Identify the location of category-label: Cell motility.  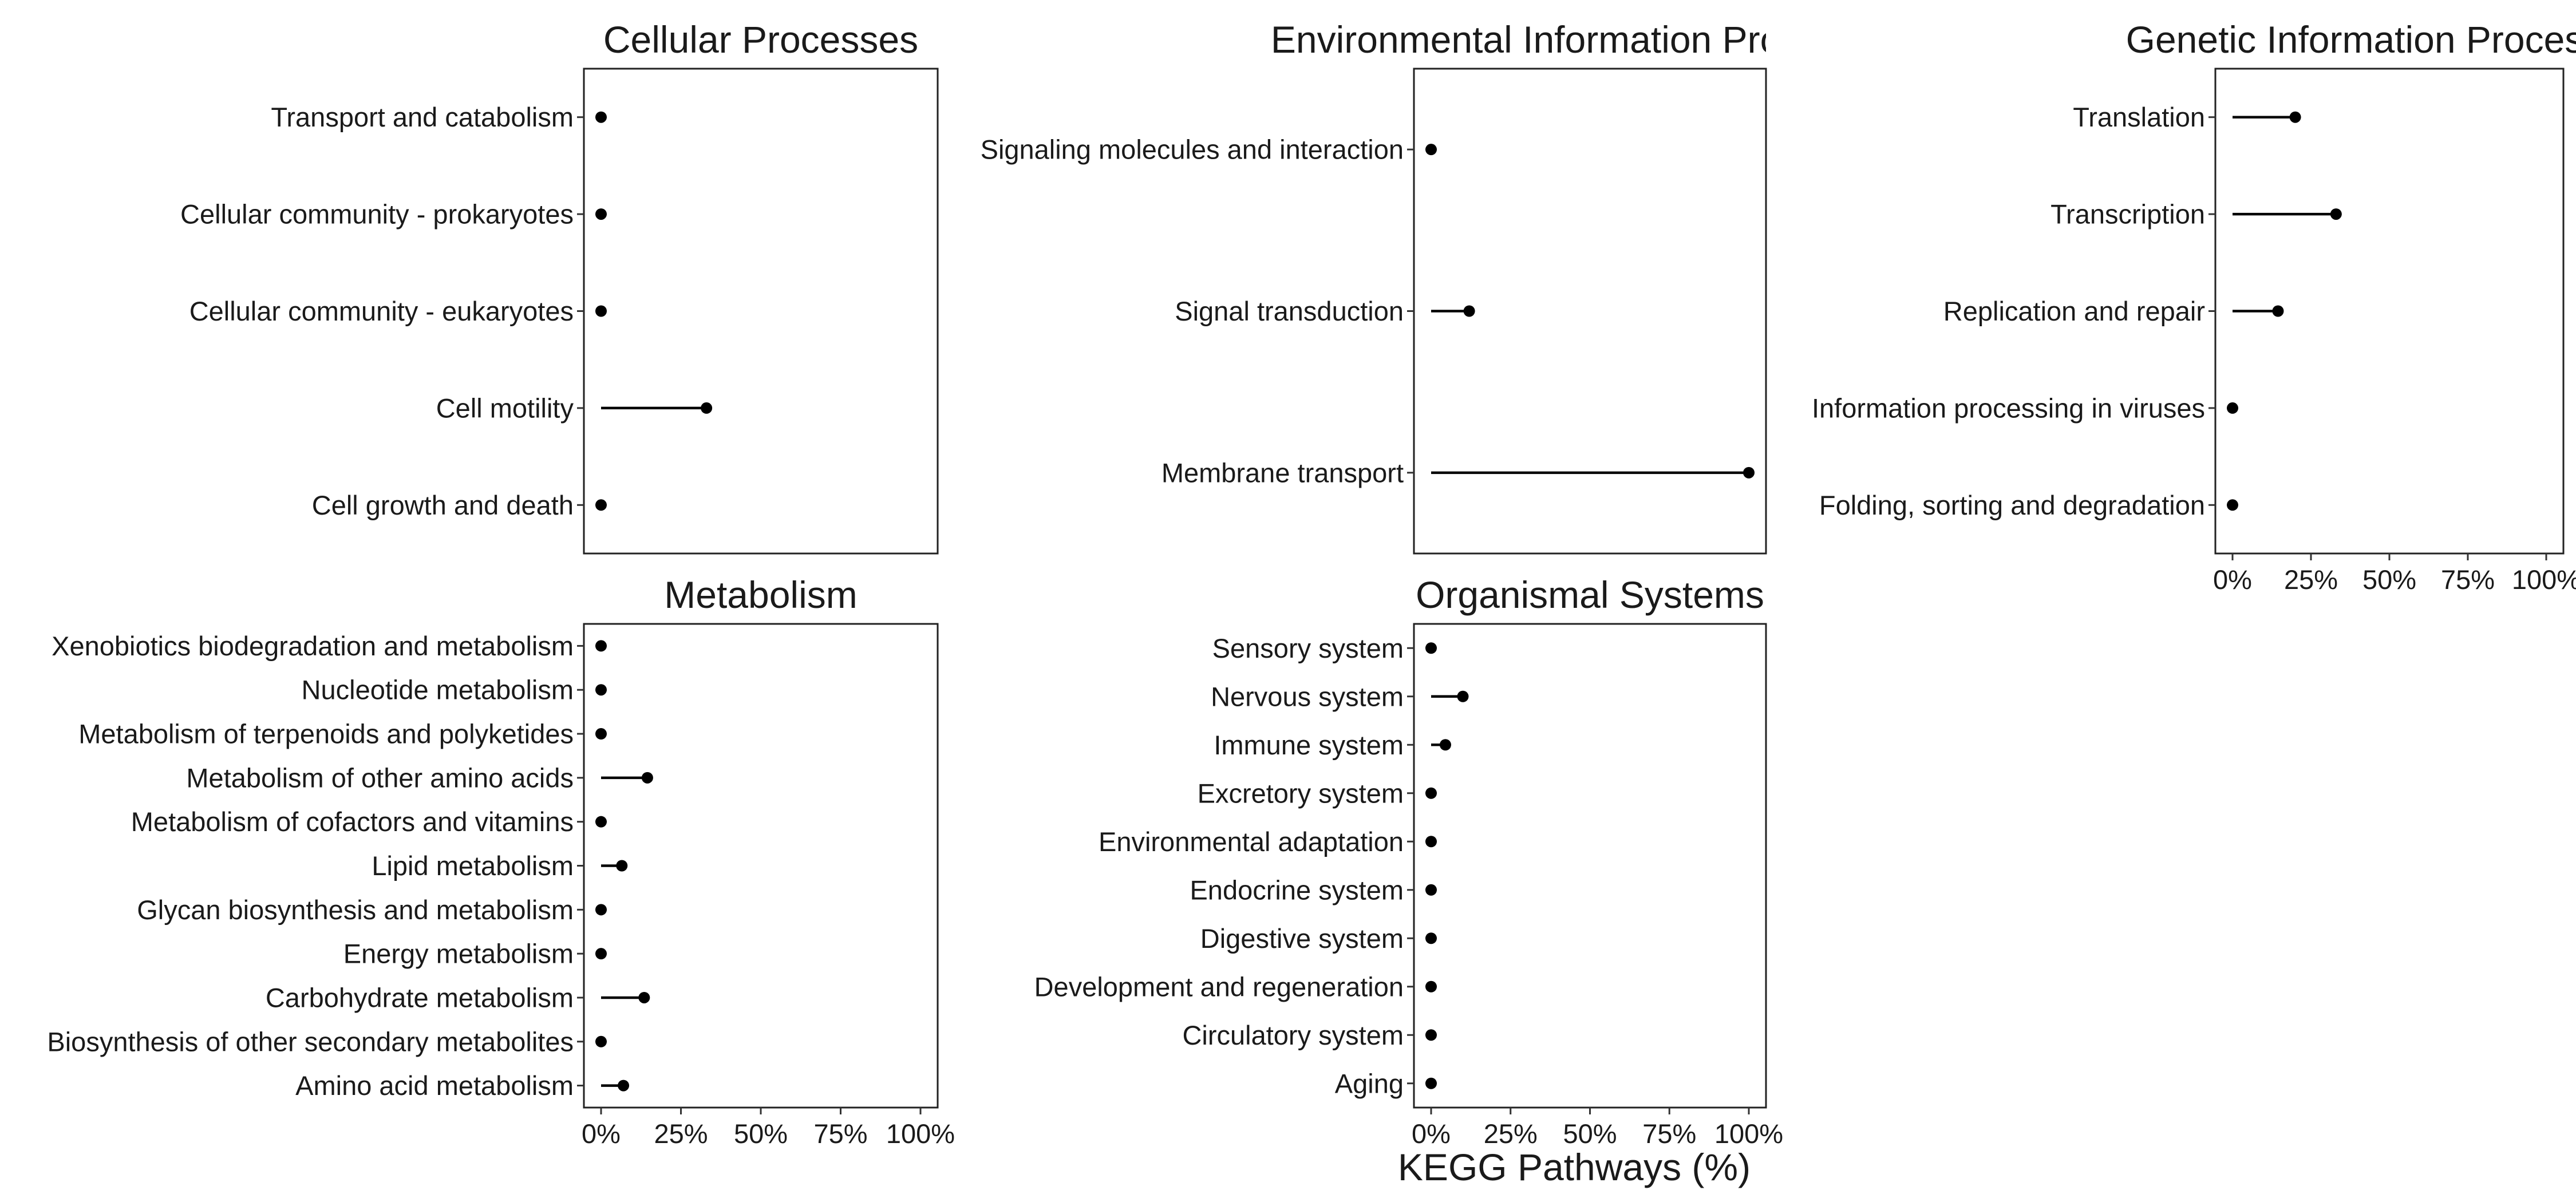
(505, 408).